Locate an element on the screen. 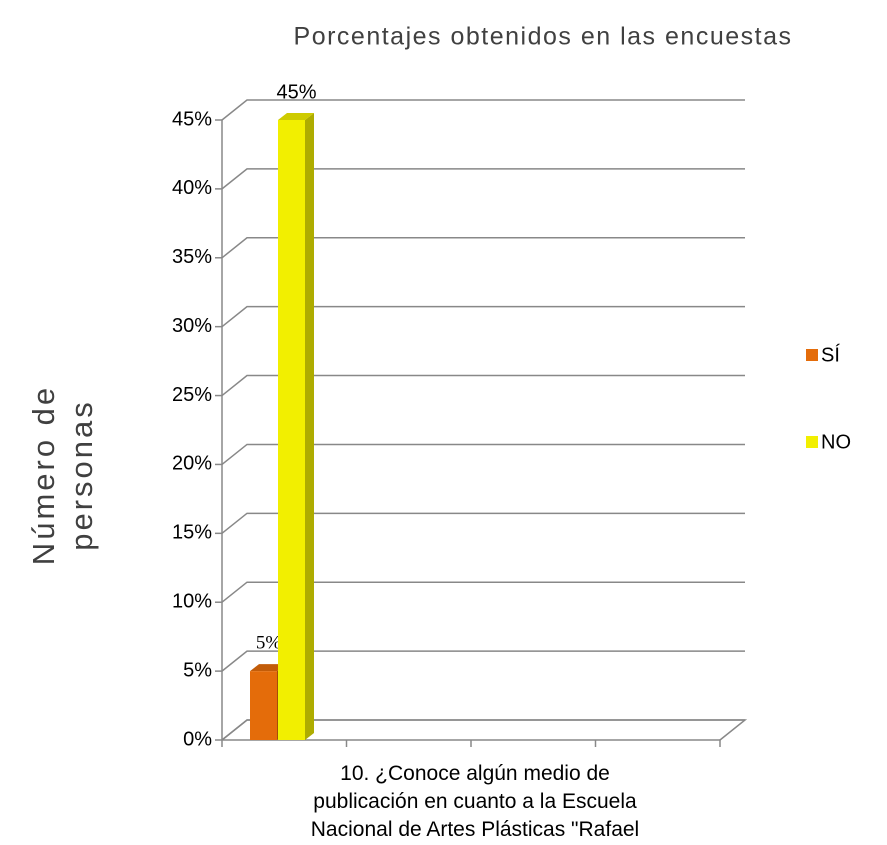  y-tick-label: 45% is located at coordinates (192, 119).